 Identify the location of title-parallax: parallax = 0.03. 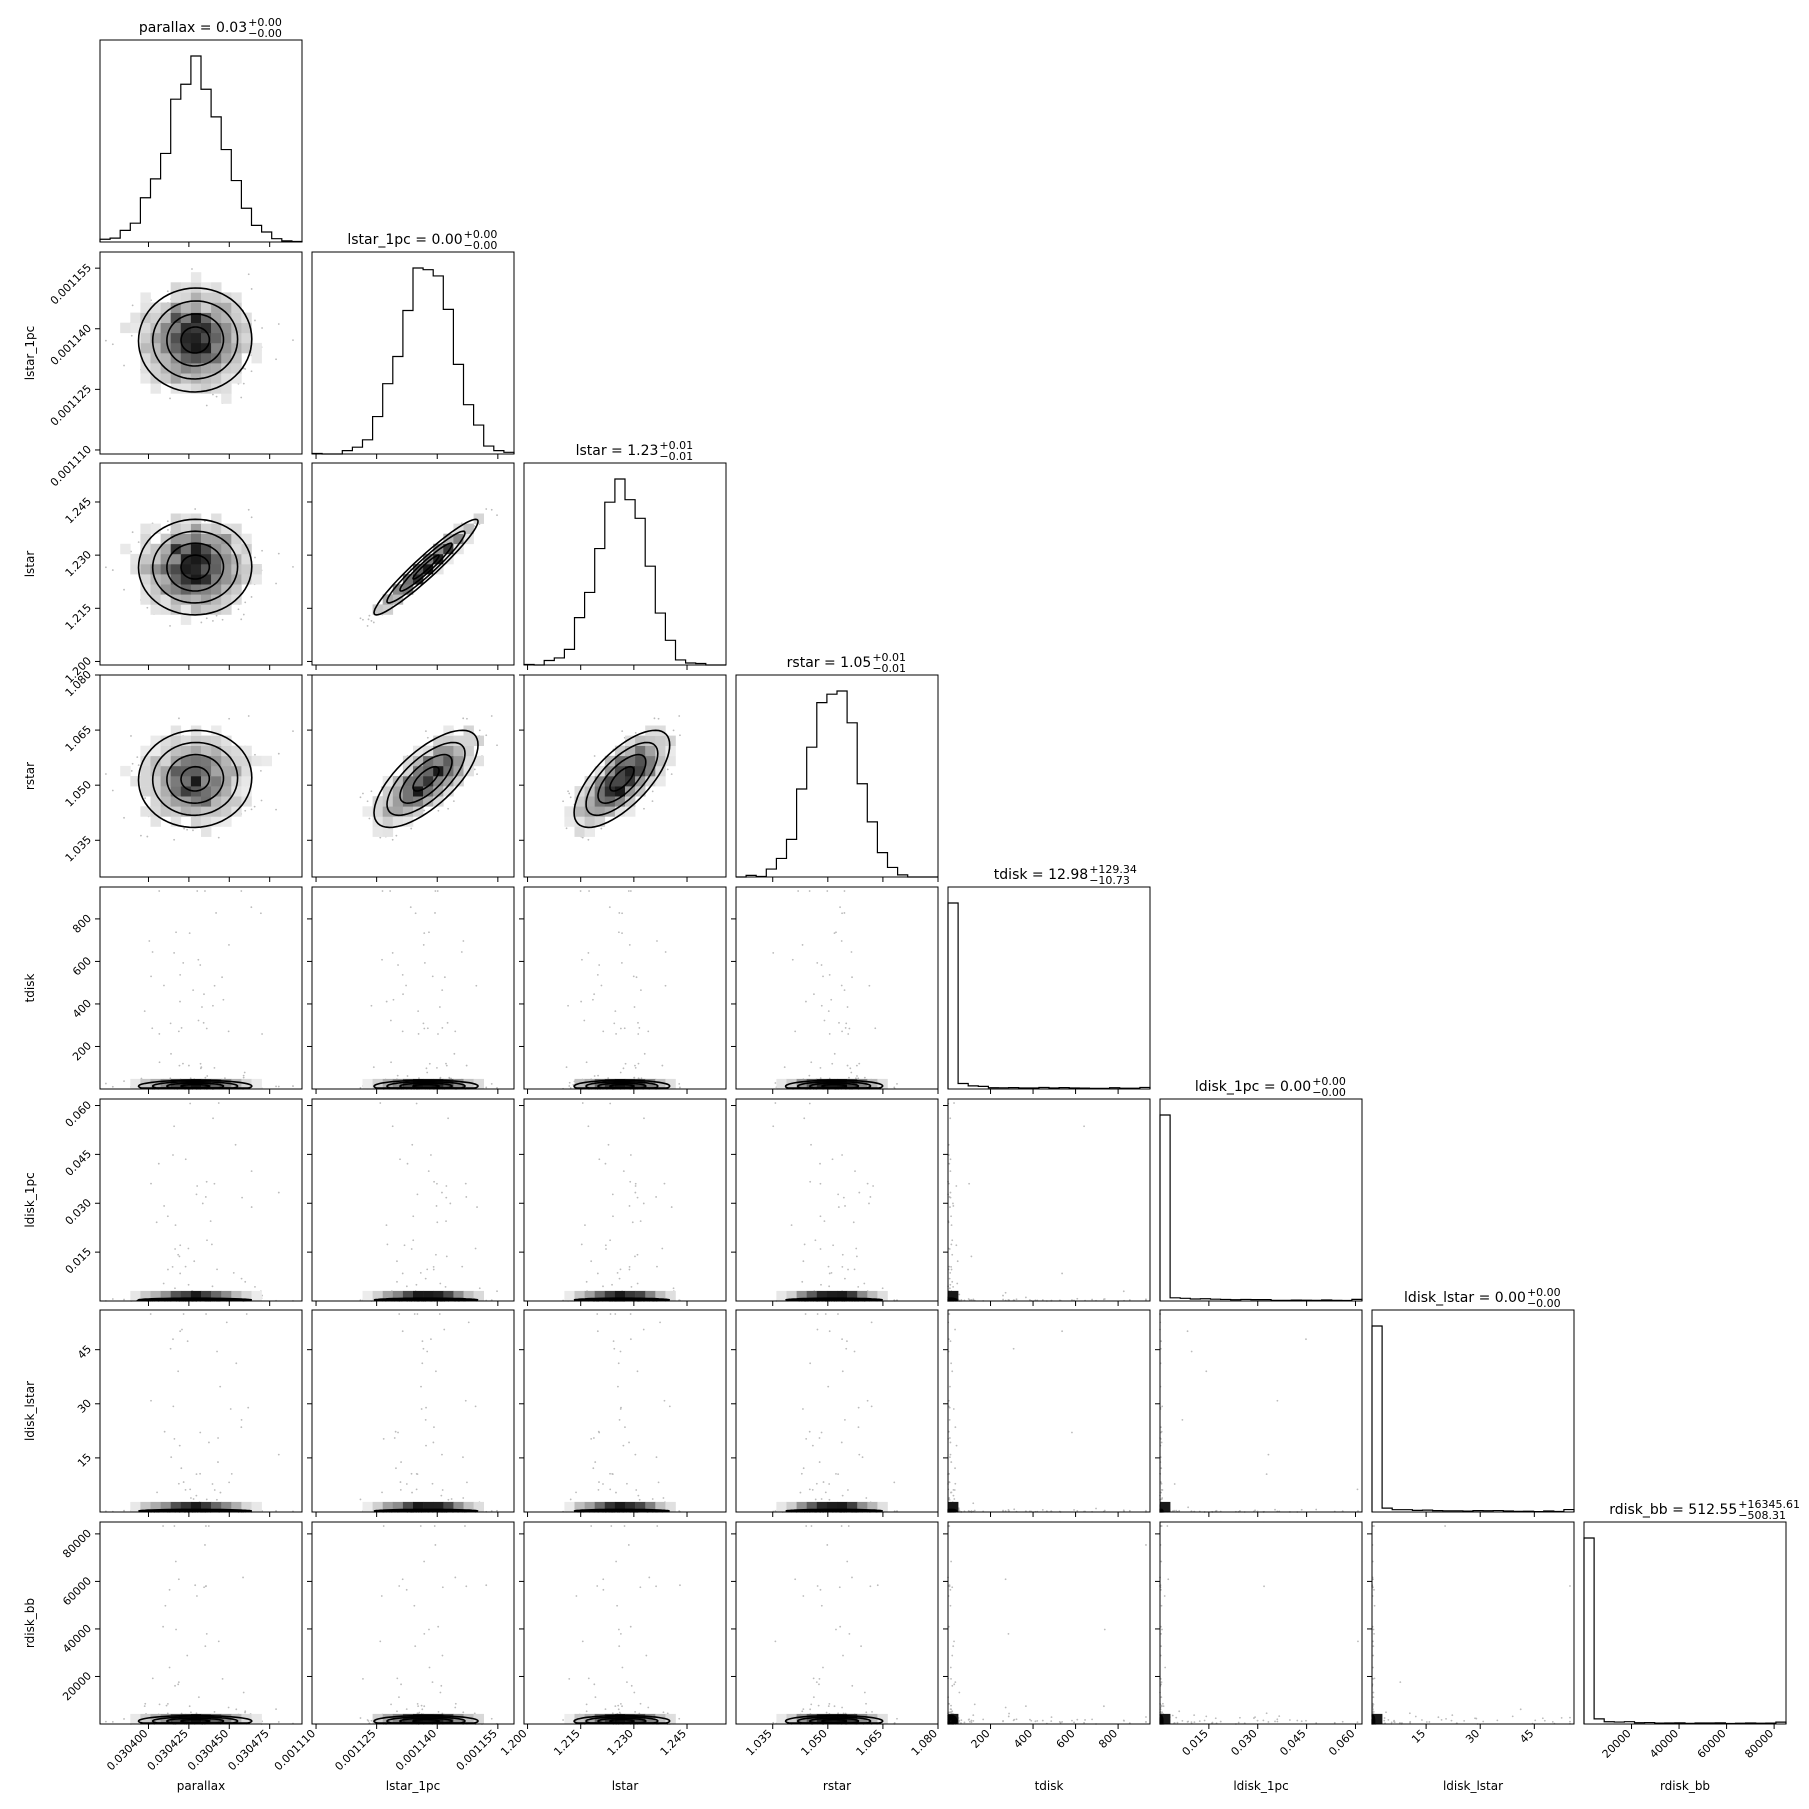
(193, 28).